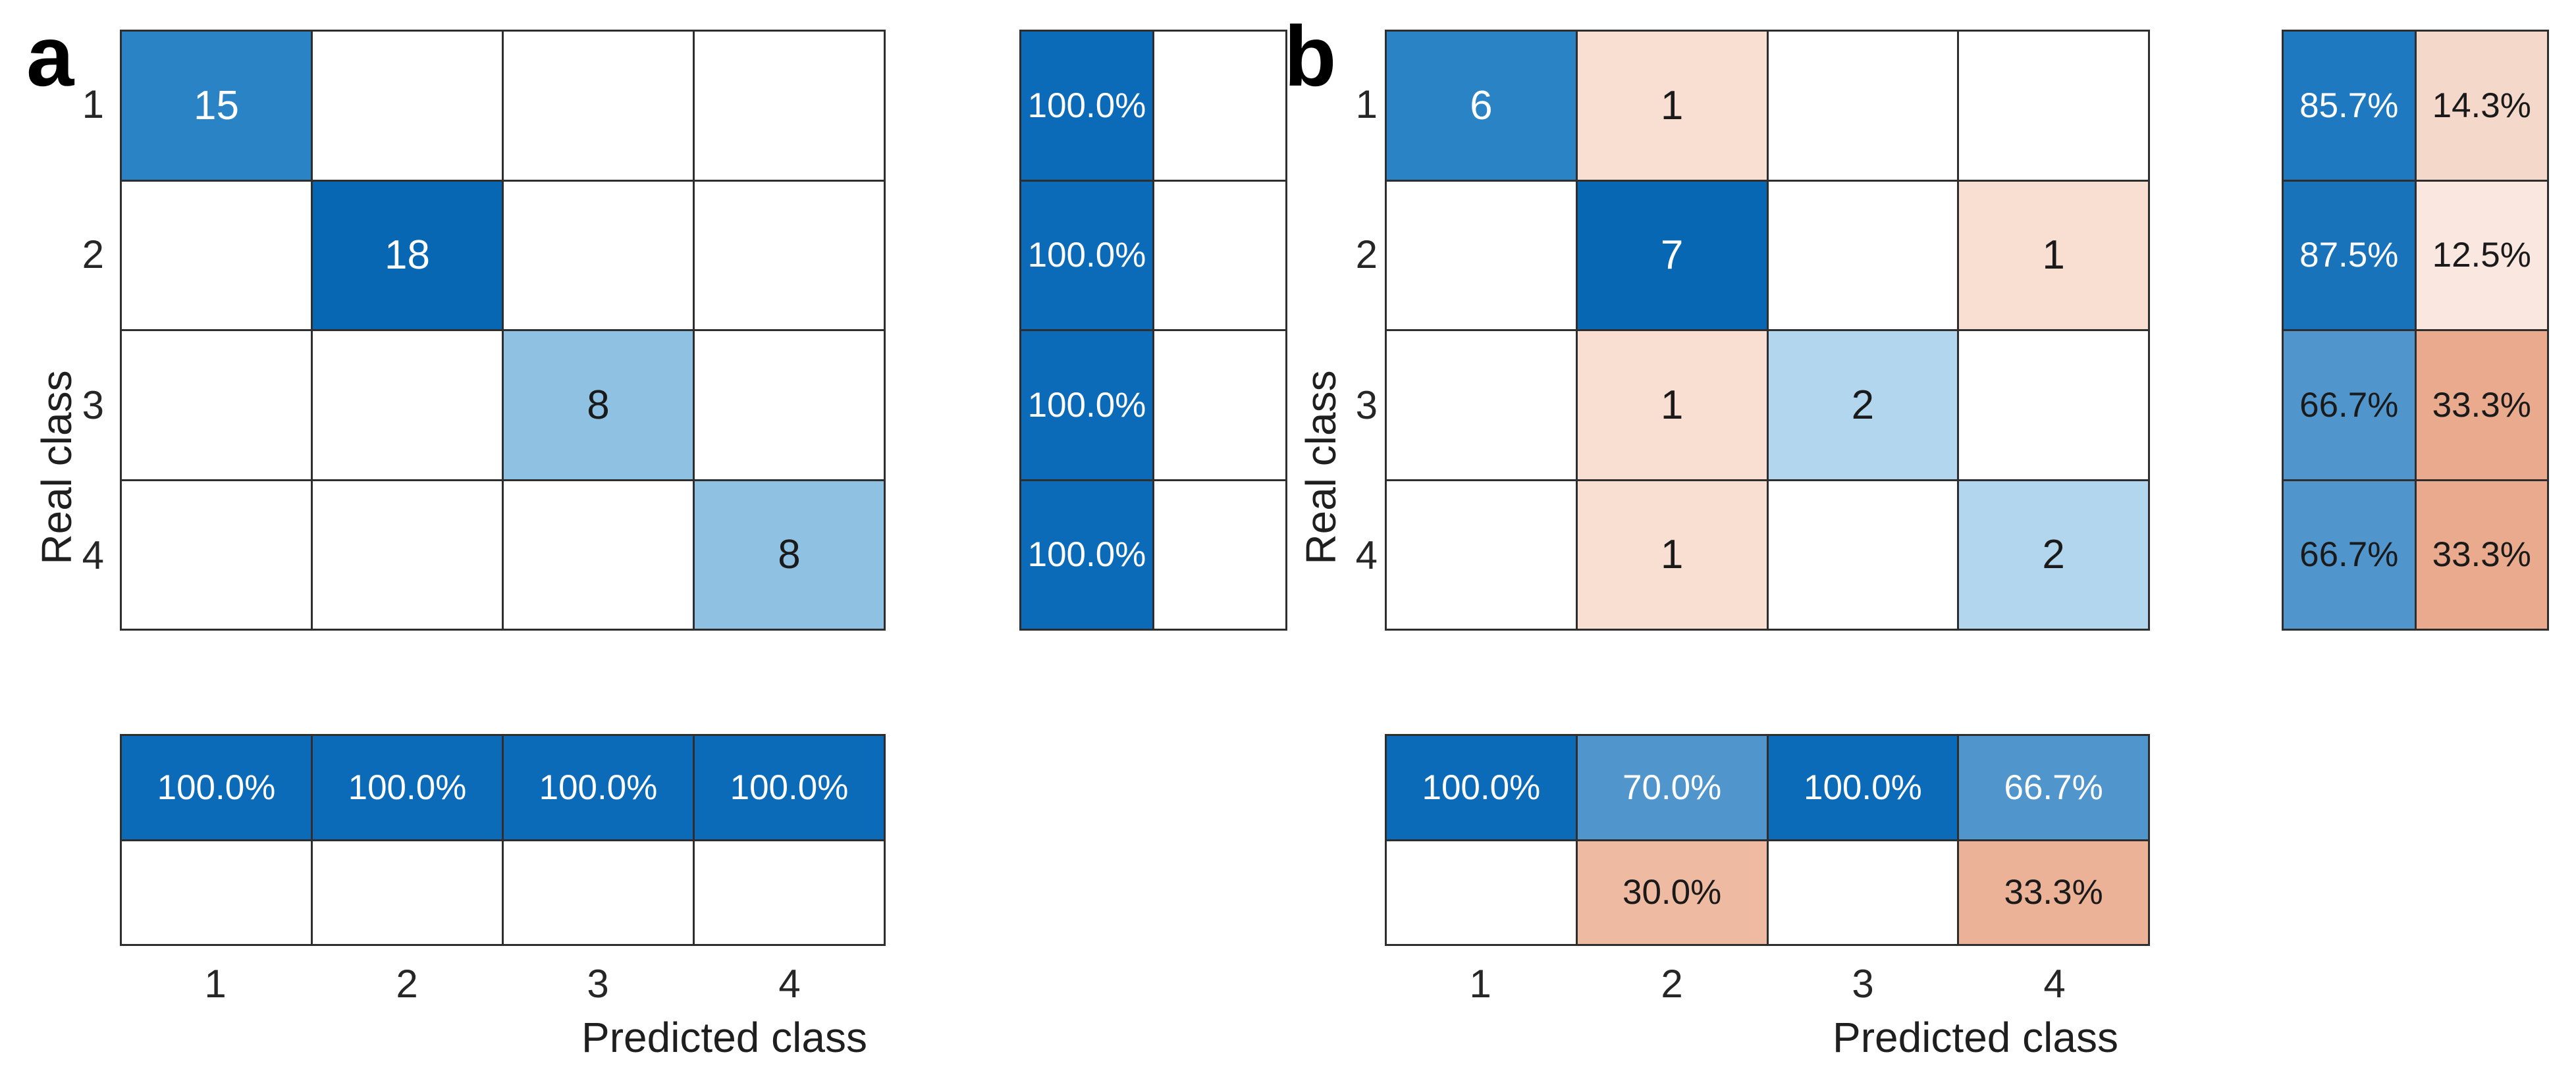 This screenshot has width=2576, height=1073. Describe the element at coordinates (724, 1037) in the screenshot. I see `x-axis-label-a: Predicted class` at that location.